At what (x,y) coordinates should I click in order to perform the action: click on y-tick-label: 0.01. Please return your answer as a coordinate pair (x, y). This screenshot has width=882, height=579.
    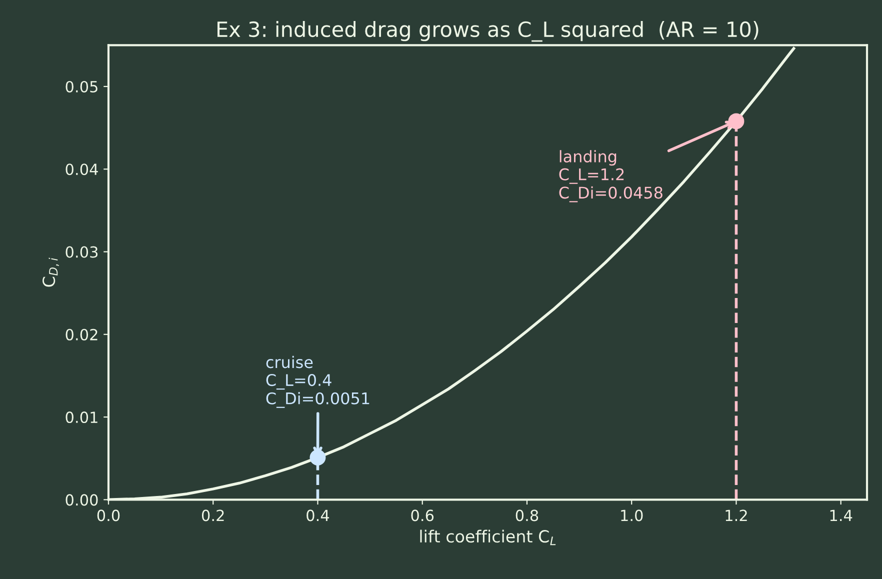
    Looking at the image, I should click on (82, 418).